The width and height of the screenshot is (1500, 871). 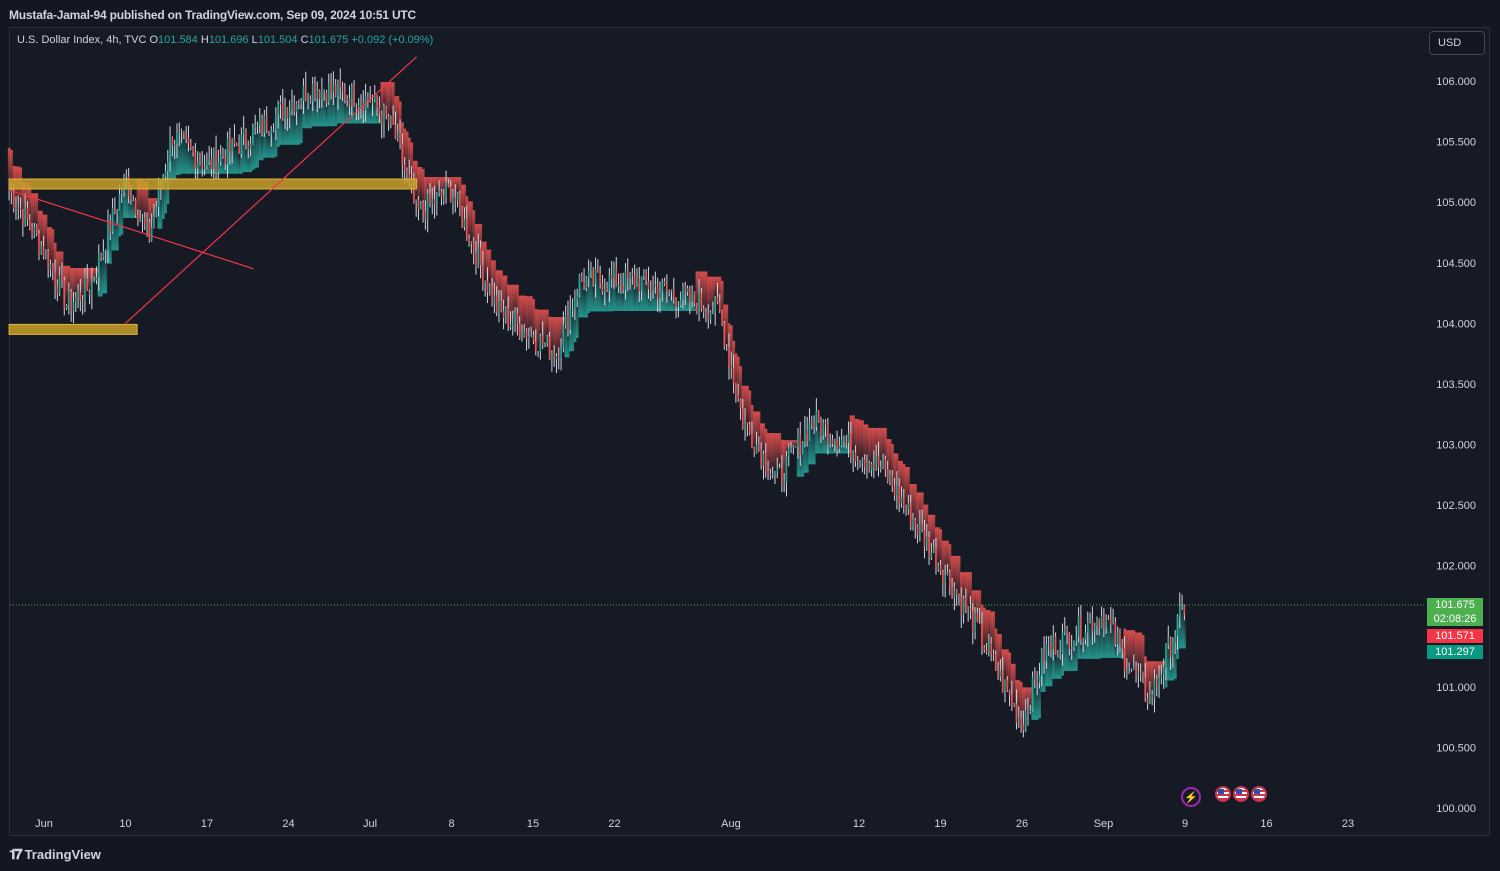 What do you see at coordinates (1348, 824) in the screenshot?
I see `x-tick-label: 23` at bounding box center [1348, 824].